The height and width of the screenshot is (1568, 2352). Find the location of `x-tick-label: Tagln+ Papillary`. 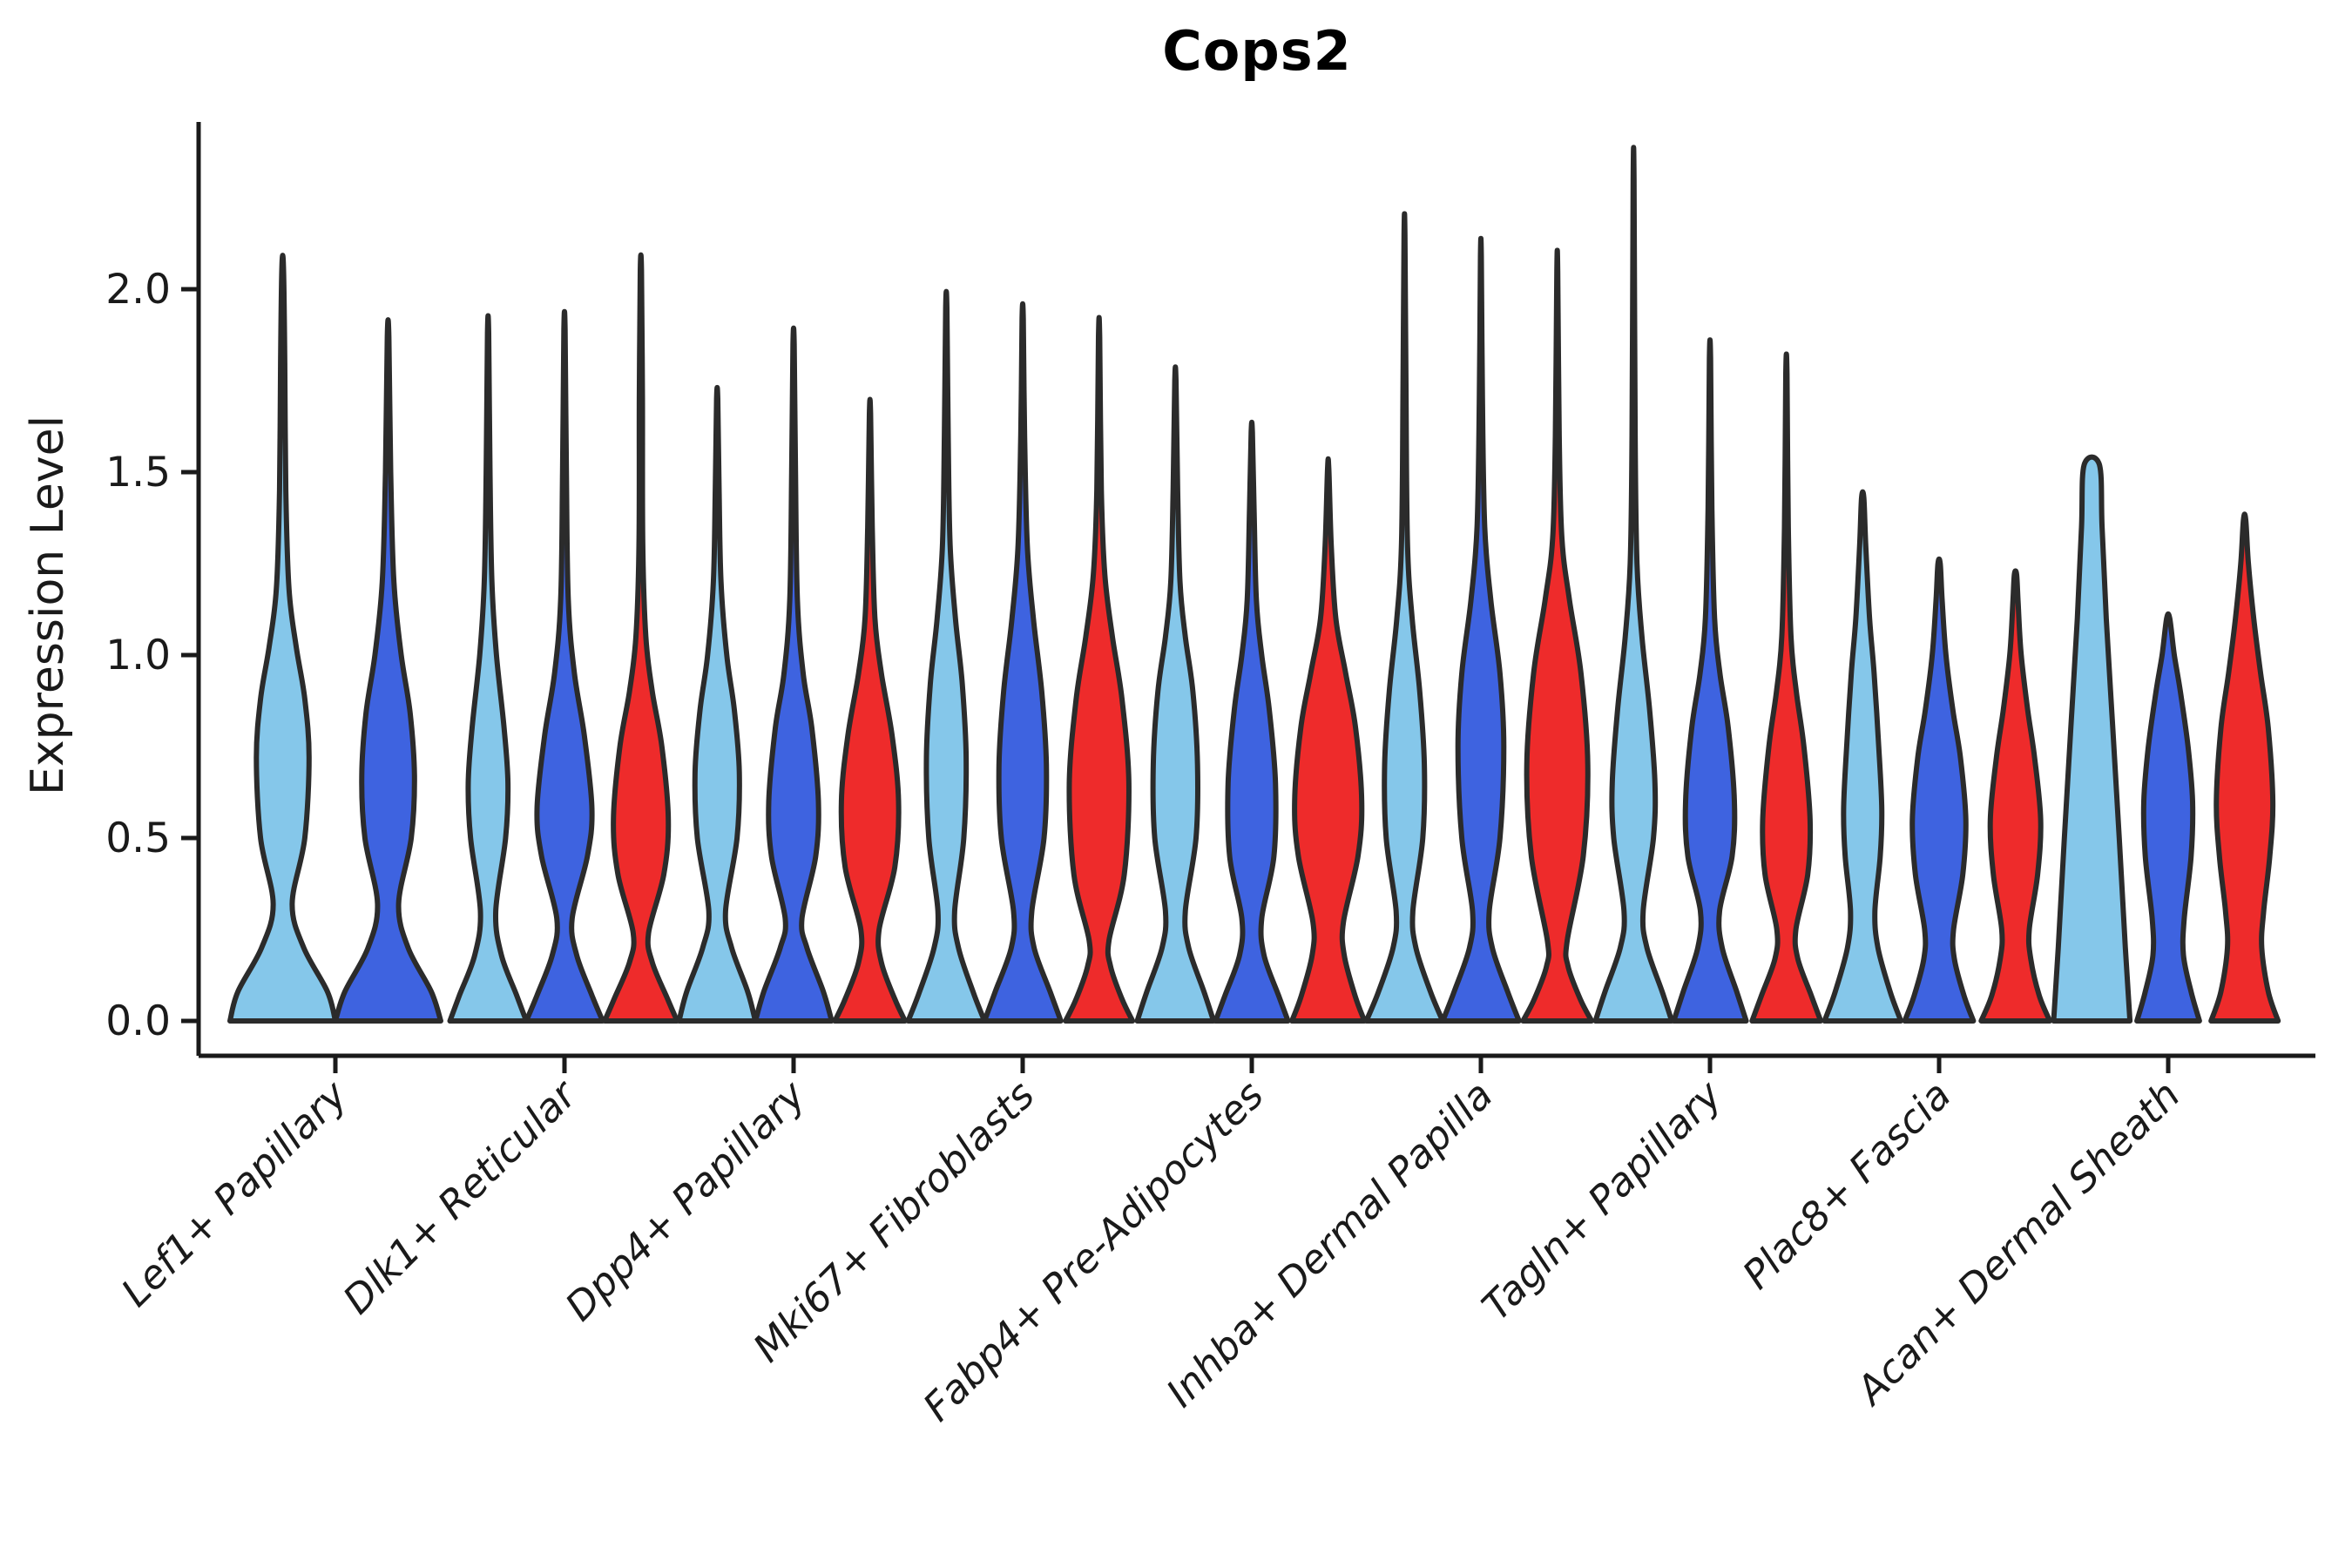

x-tick-label: Tagln+ Papillary is located at coordinates (1602, 1200).